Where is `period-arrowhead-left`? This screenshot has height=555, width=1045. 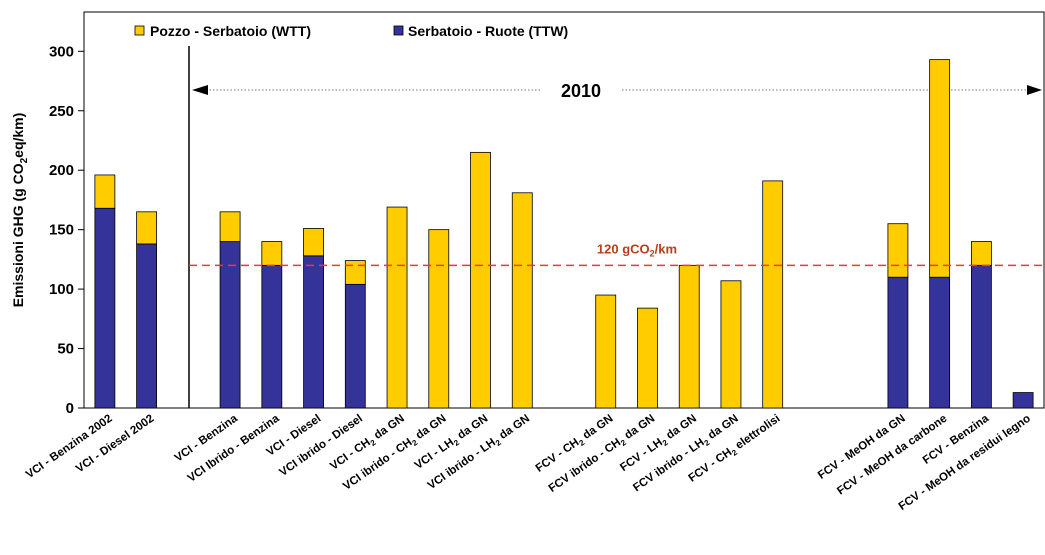
period-arrowhead-left is located at coordinates (200, 90).